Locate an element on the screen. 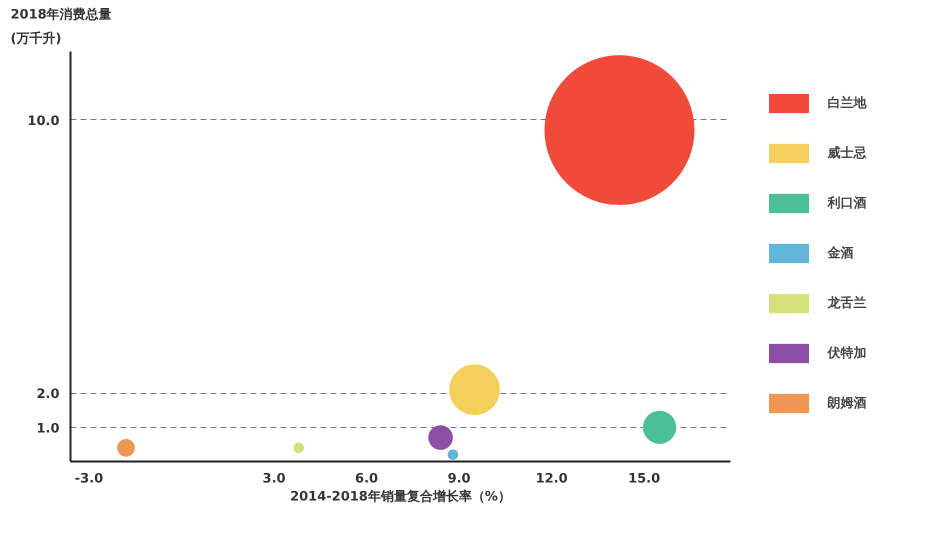 This screenshot has height=533, width=951. y-tick-label: 1.0 is located at coordinates (48, 428).